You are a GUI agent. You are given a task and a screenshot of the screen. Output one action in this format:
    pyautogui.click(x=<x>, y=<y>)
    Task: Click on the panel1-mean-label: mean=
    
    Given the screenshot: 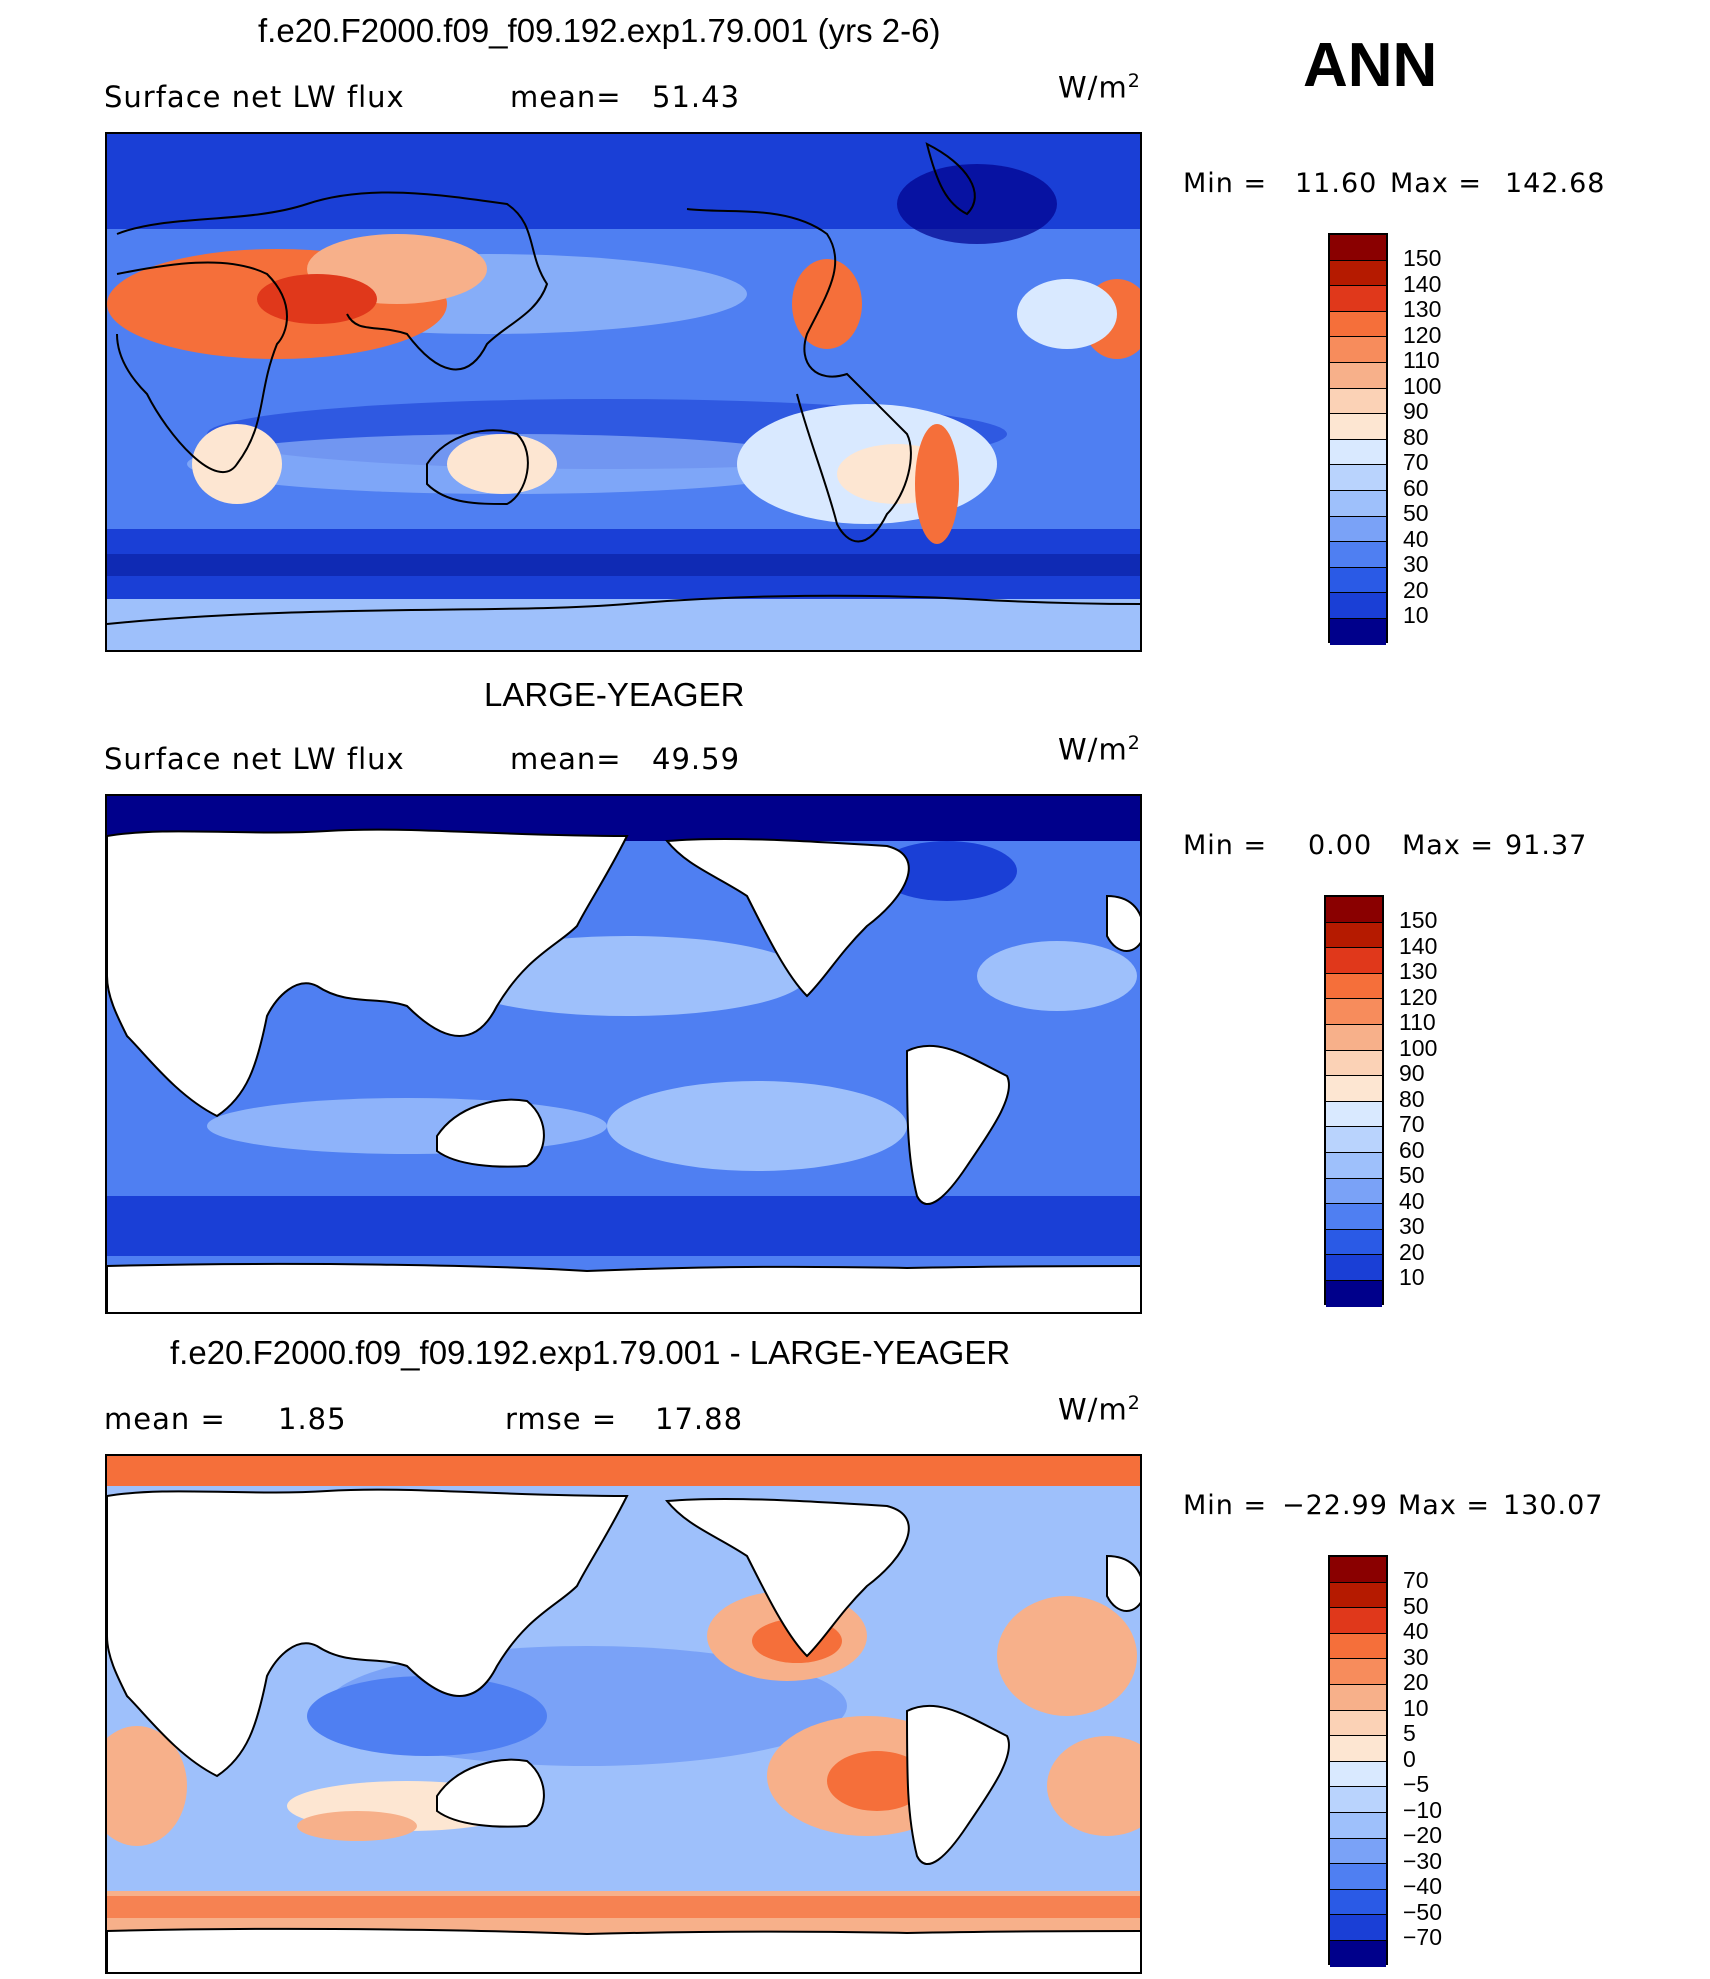 What is the action you would take?
    pyautogui.click(x=566, y=97)
    